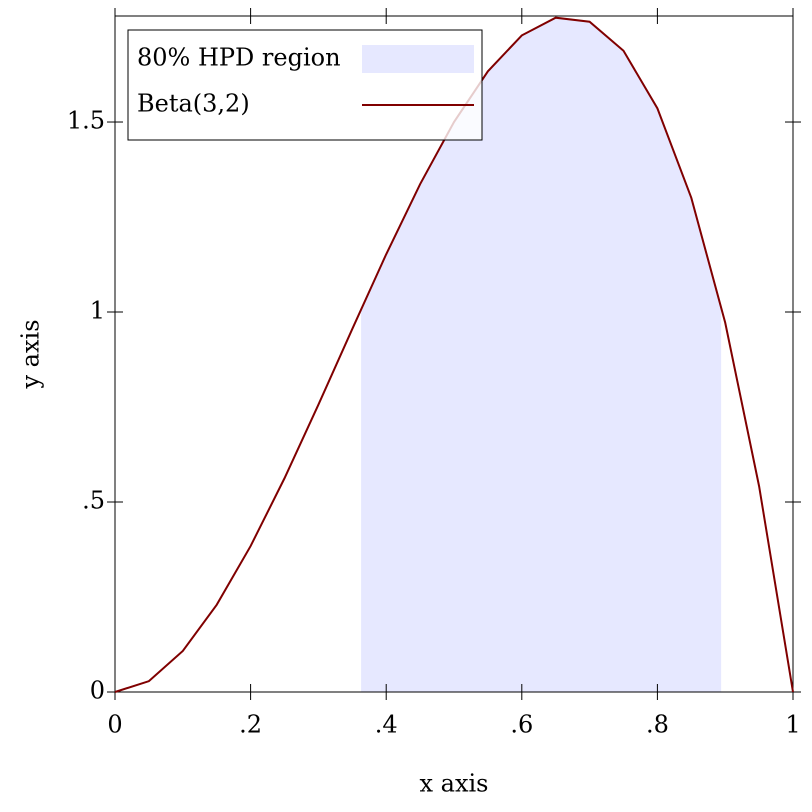 This screenshot has height=812, width=812. What do you see at coordinates (792, 725) in the screenshot?
I see `x-tick-label: 1` at bounding box center [792, 725].